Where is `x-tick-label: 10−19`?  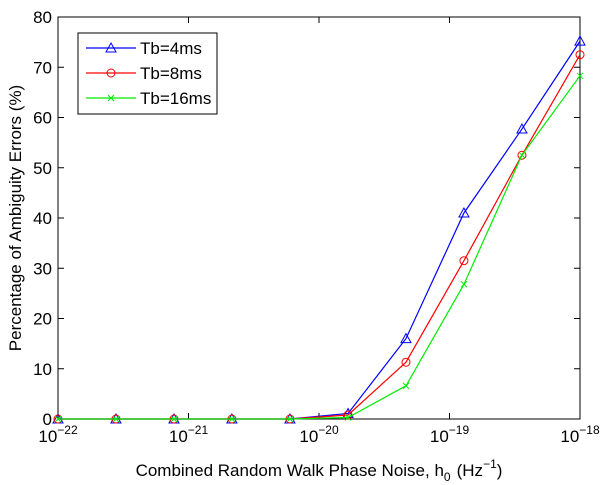
x-tick-label: 10−19 is located at coordinates (450, 434).